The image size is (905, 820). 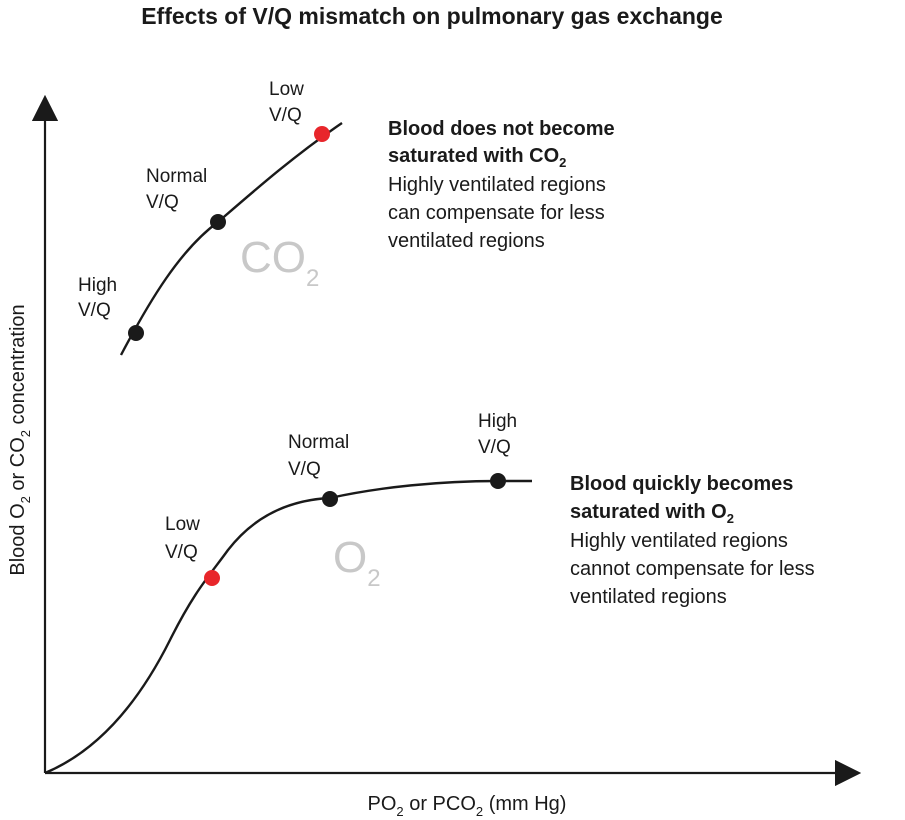 I want to click on o2-point-high-vq, so click(x=498, y=481).